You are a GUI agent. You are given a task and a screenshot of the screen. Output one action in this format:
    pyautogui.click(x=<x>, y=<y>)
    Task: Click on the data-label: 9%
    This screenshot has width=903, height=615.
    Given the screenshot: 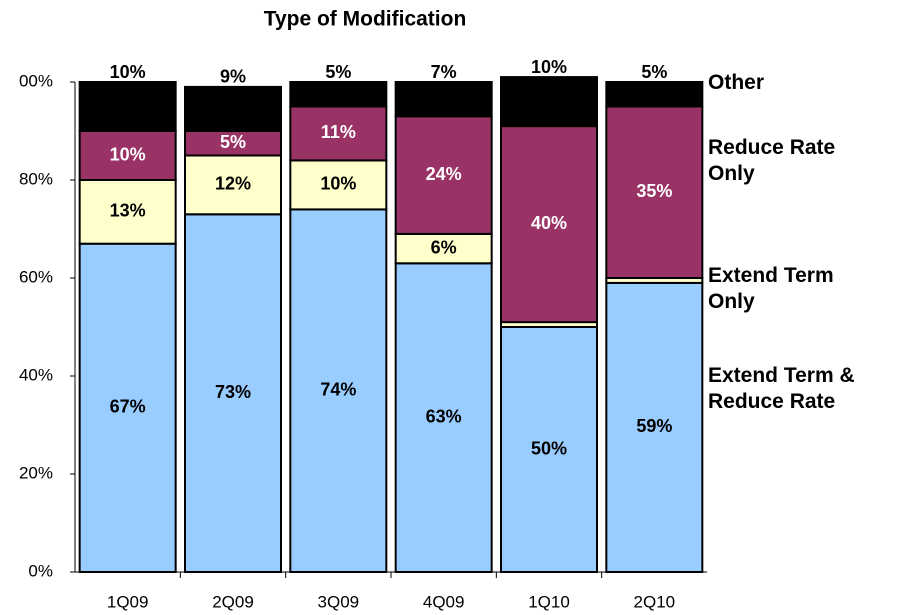 What is the action you would take?
    pyautogui.click(x=233, y=77)
    